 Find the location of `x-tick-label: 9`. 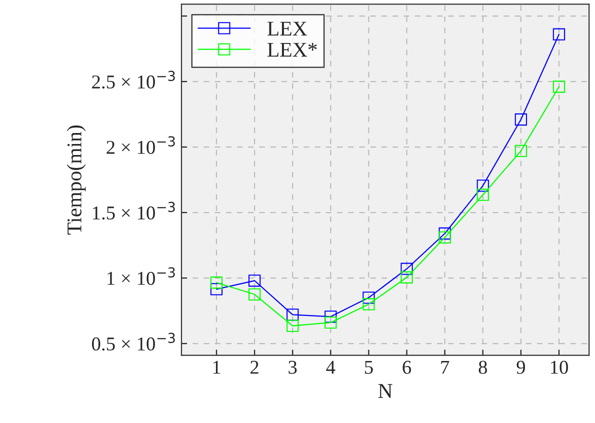

x-tick-label: 9 is located at coordinates (520, 367).